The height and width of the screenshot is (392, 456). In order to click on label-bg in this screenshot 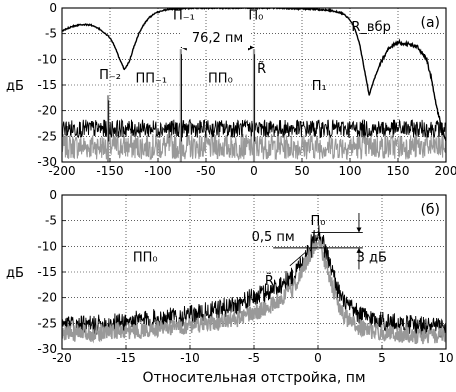, I will do `click(216, 40)`.